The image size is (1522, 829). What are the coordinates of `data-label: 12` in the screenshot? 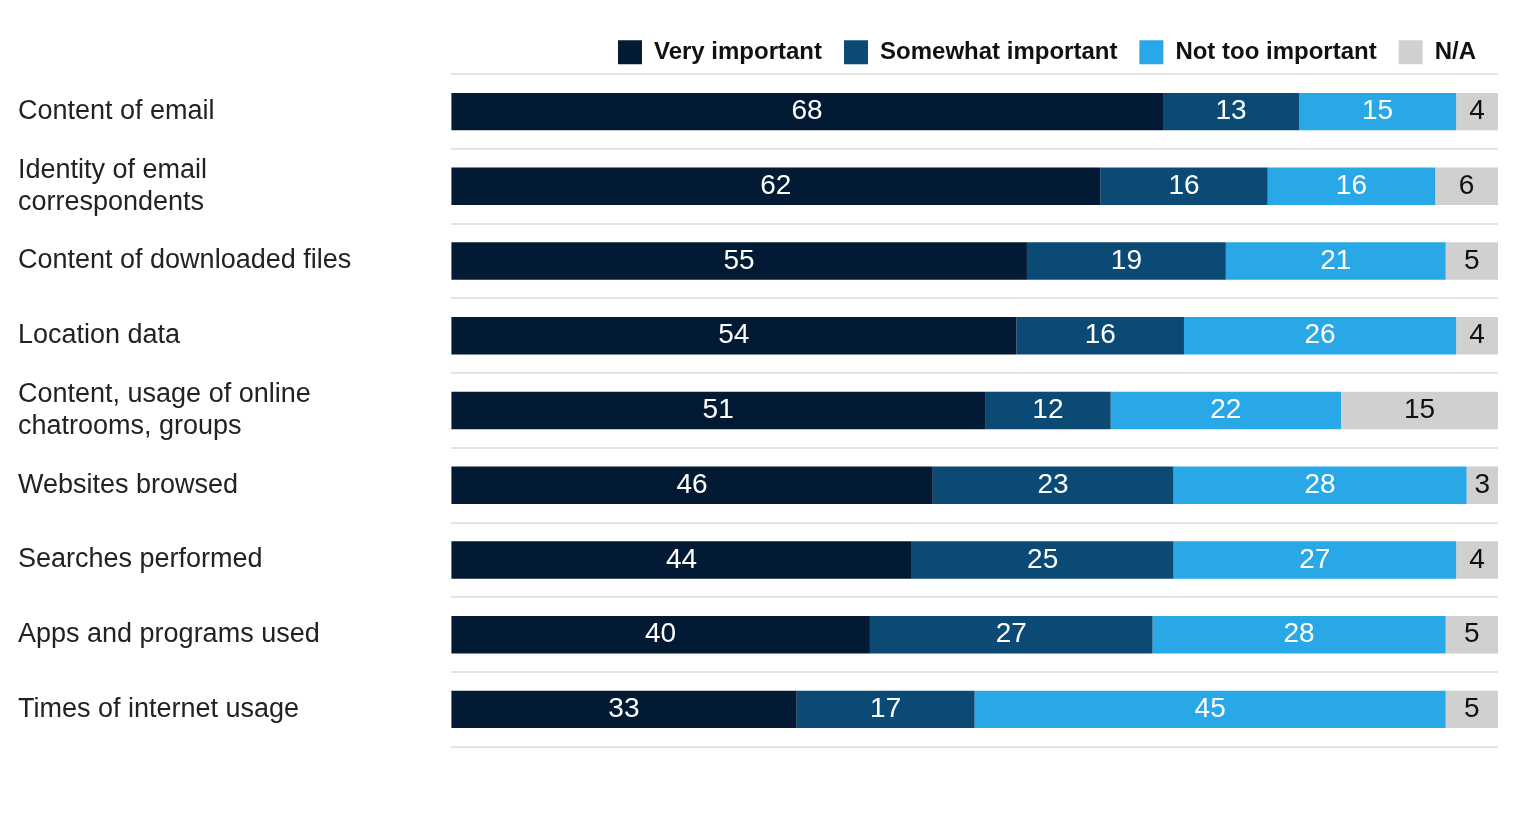 It's located at (1048, 409).